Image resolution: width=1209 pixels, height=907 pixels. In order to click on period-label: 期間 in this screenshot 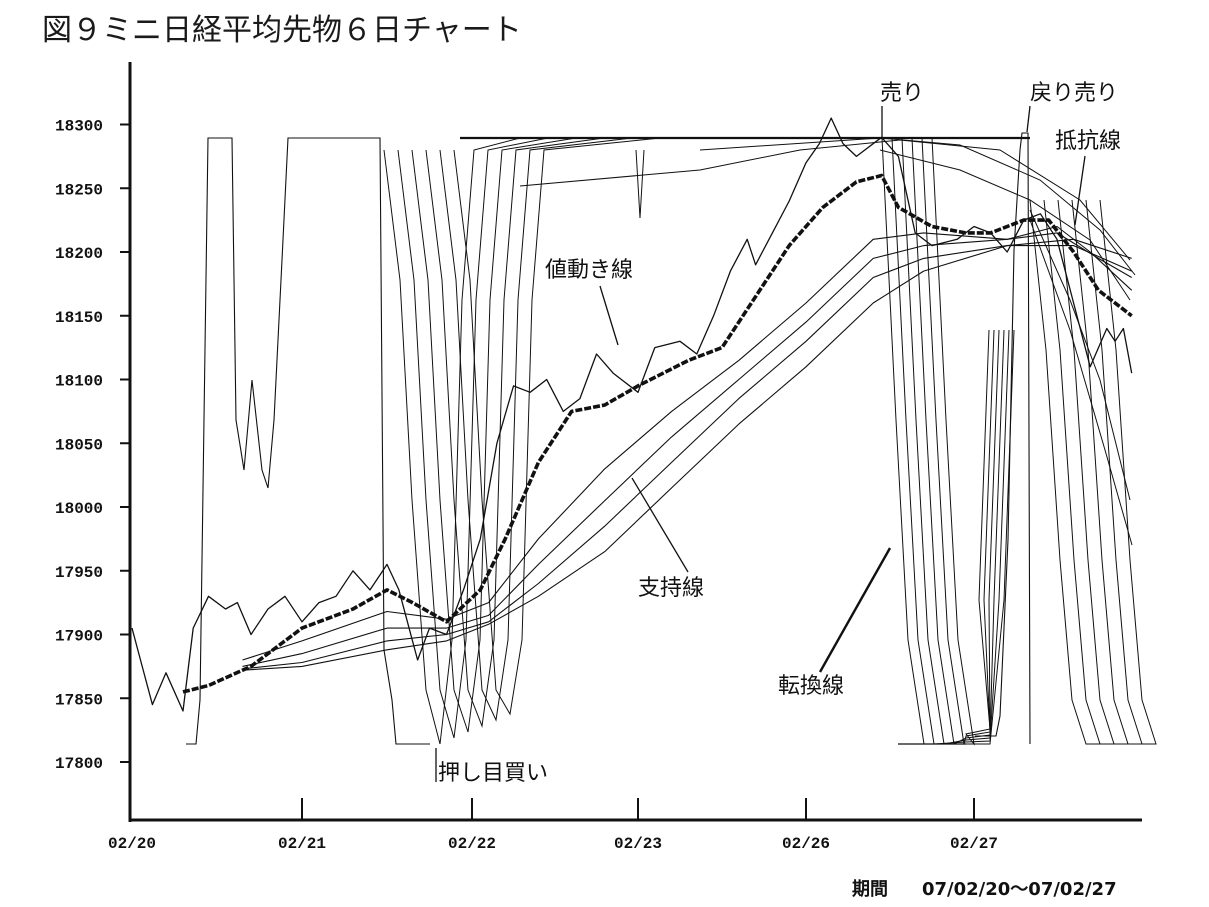, I will do `click(870, 889)`.